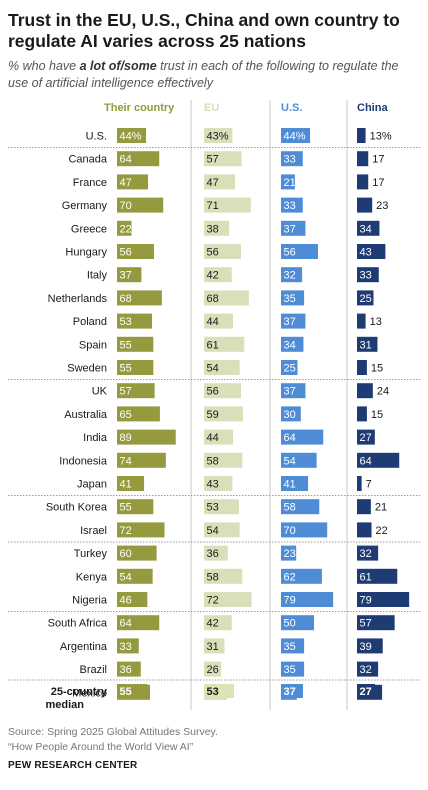  What do you see at coordinates (84, 647) in the screenshot?
I see `country-label-argentina: Argentina` at bounding box center [84, 647].